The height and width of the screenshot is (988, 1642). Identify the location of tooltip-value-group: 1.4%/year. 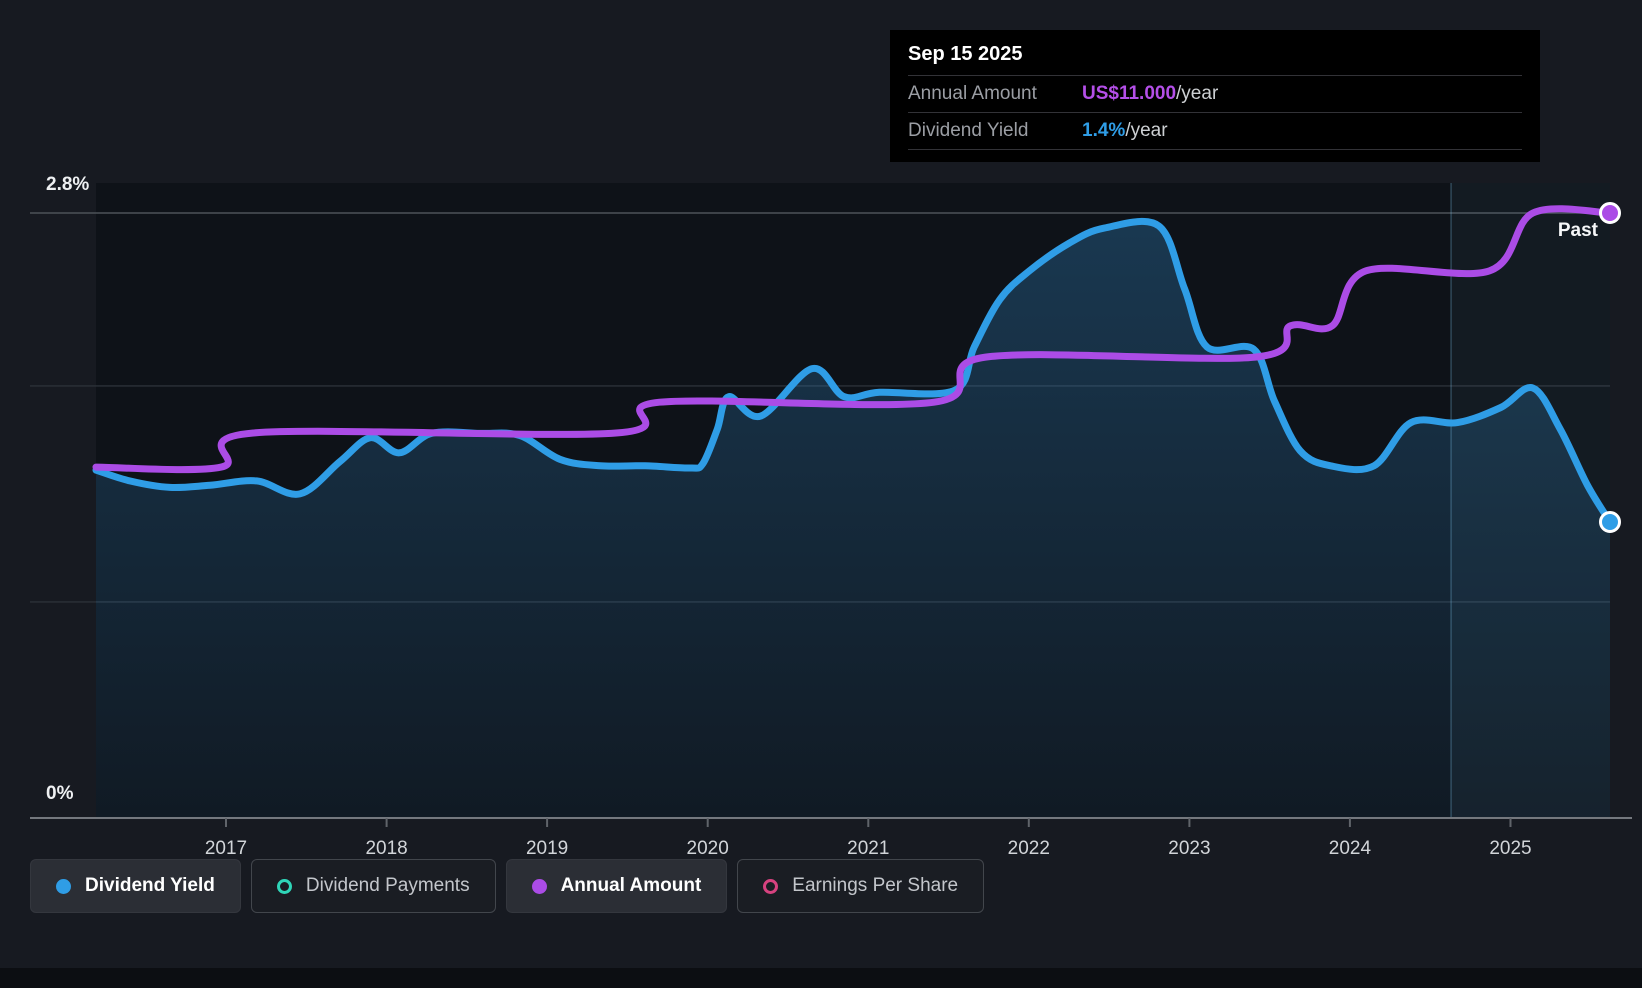
(1125, 131).